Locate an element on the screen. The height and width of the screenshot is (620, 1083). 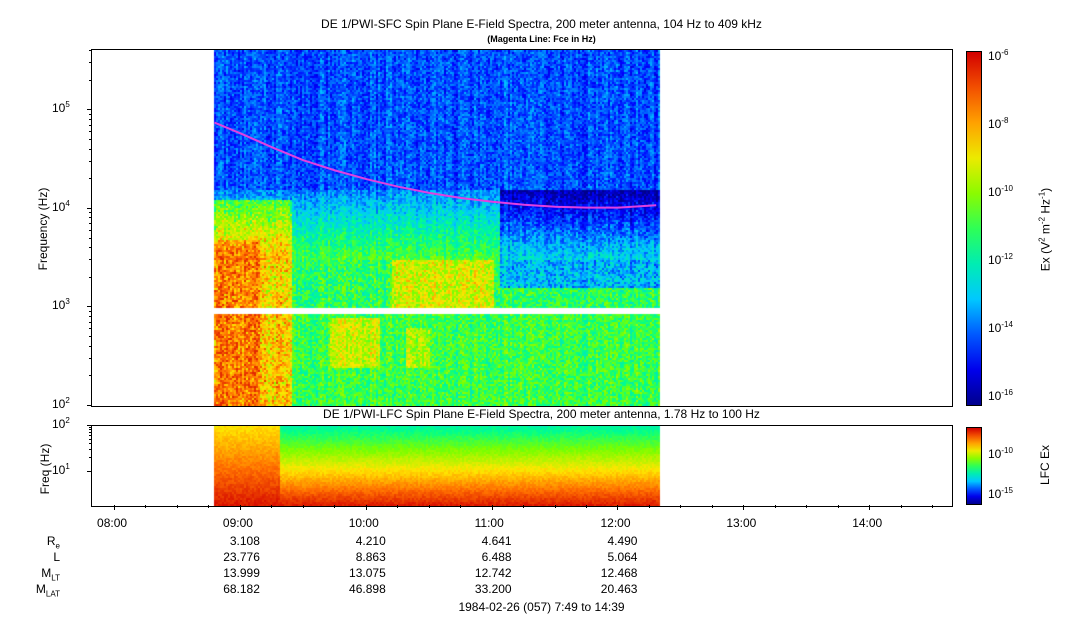
sfc-colorbar-label: Ex (V2 m-2 Hz-1) is located at coordinates (1045, 229).